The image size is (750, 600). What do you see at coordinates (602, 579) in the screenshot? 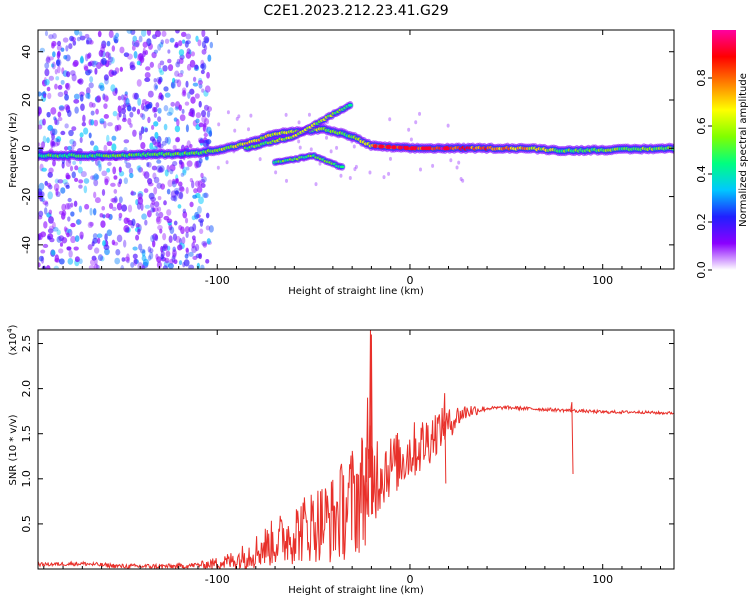
I see `snr-x-tick-label: 100` at bounding box center [602, 579].